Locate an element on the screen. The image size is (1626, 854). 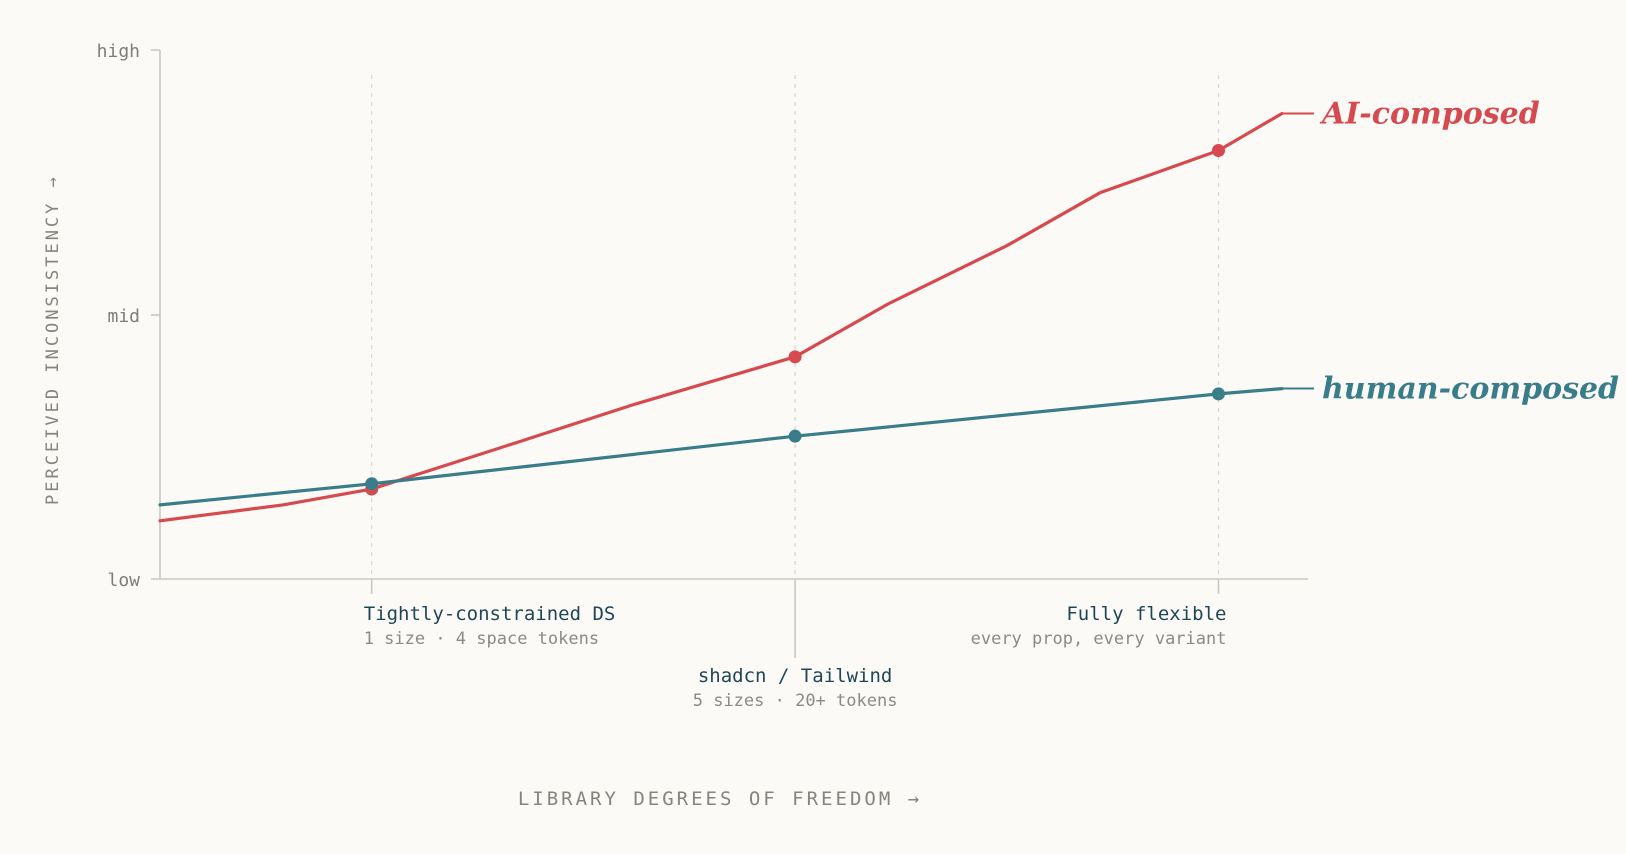
y-tick-label-high: high is located at coordinates (118, 51).